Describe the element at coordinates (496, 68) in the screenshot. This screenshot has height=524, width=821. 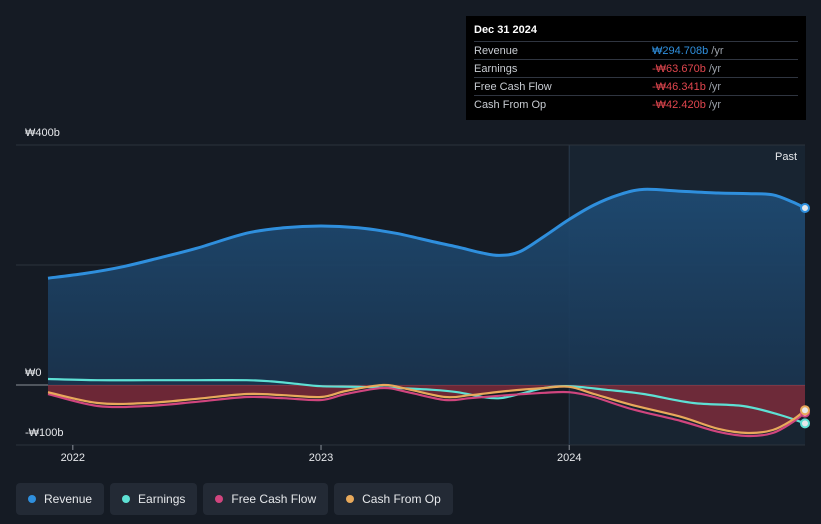
I see `tooltip-row-label: Earnings` at that location.